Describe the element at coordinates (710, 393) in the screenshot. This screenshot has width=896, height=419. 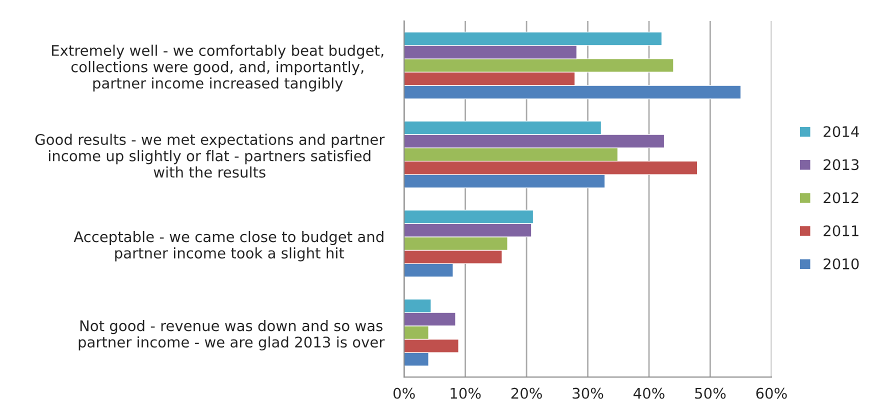
I see `x-tick-label: 50%` at that location.